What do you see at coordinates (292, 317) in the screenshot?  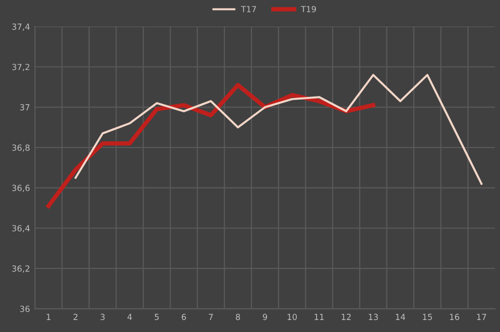 I see `x-tick-label: 10` at bounding box center [292, 317].